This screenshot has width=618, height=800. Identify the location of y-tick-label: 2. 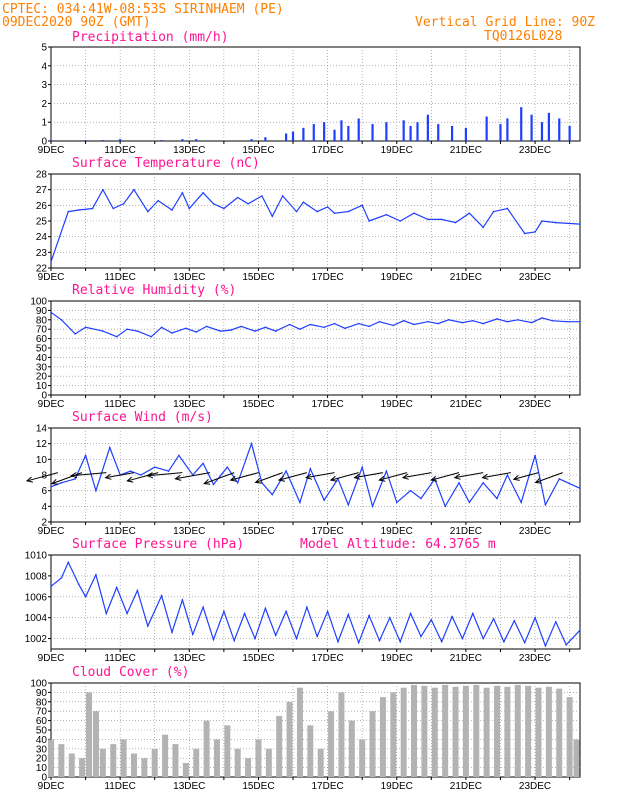
(44, 523).